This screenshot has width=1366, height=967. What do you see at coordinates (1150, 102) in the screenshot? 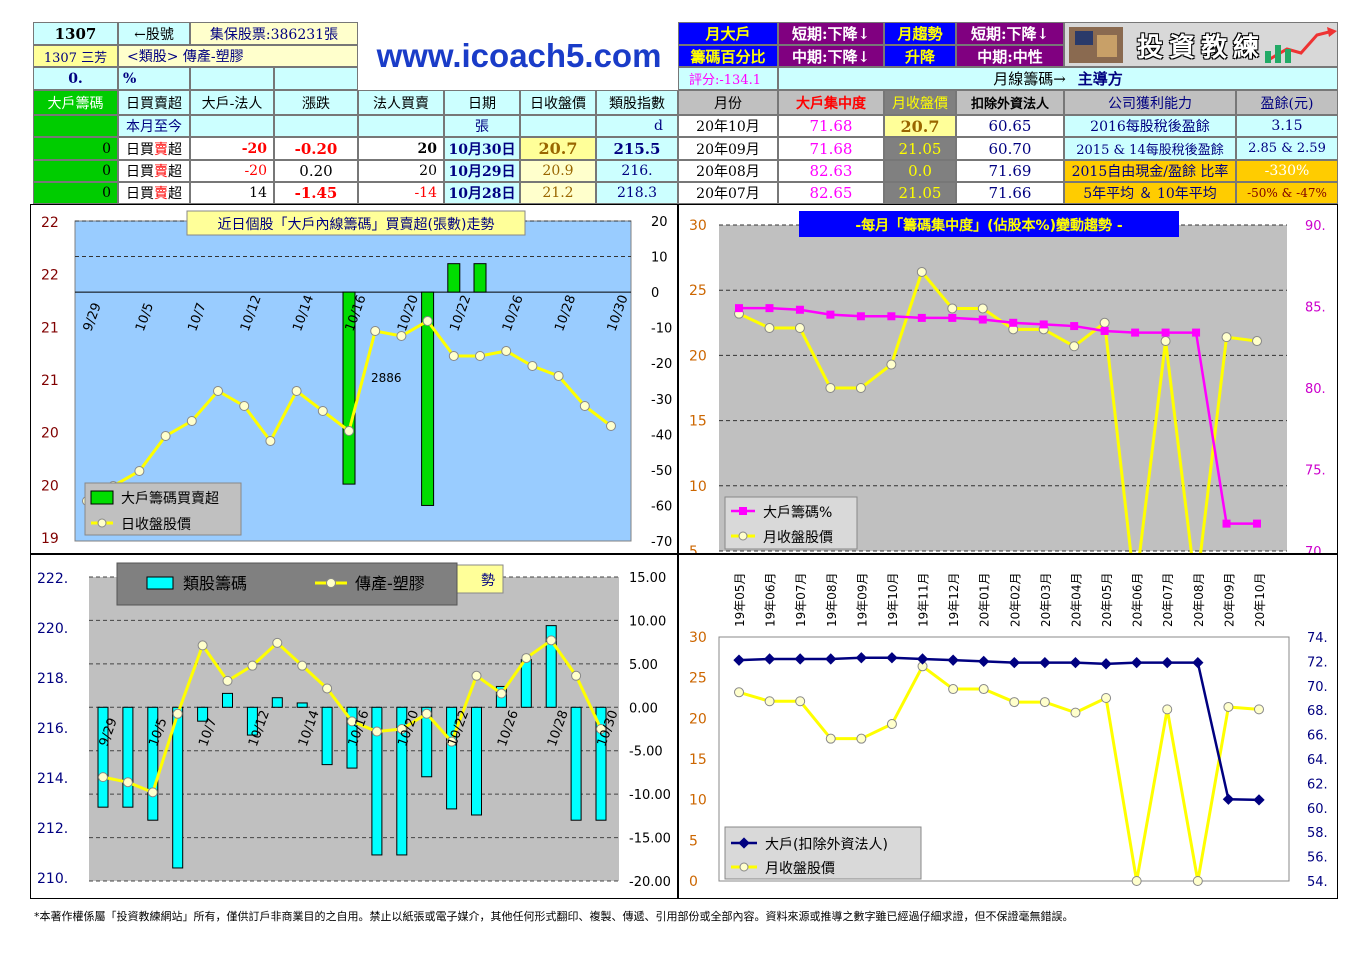
I see `col-header-profit: 公司獲利能力` at bounding box center [1150, 102].